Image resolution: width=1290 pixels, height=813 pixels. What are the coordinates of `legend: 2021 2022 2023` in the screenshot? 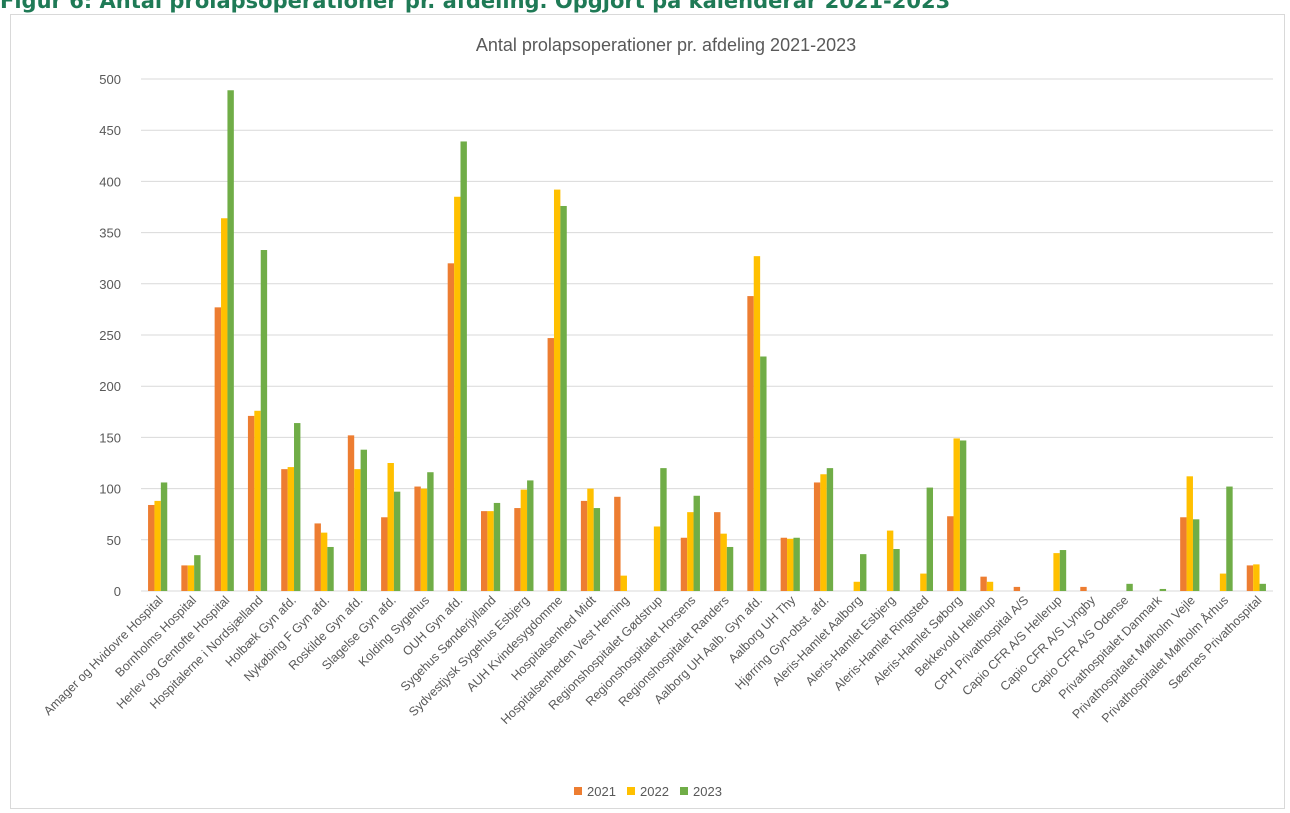 It's located at (648, 791).